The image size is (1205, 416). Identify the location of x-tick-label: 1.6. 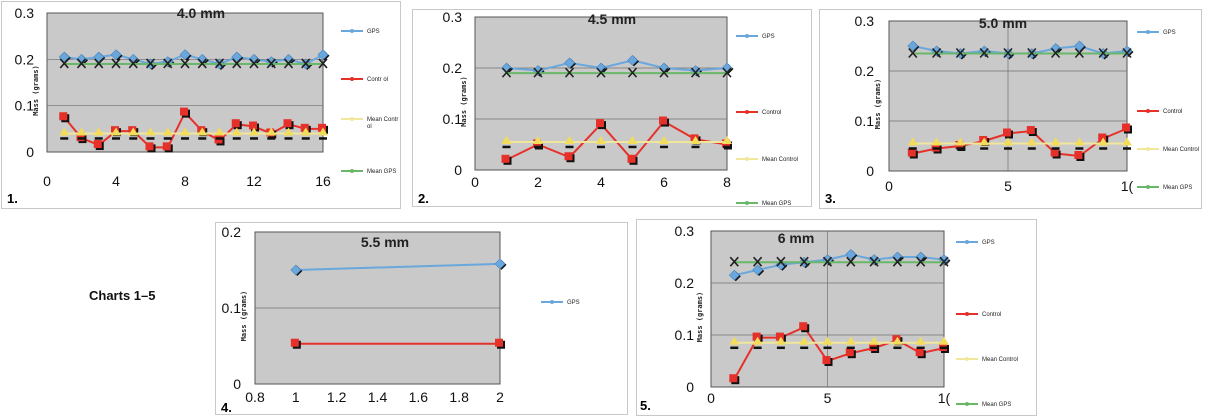
(419, 397).